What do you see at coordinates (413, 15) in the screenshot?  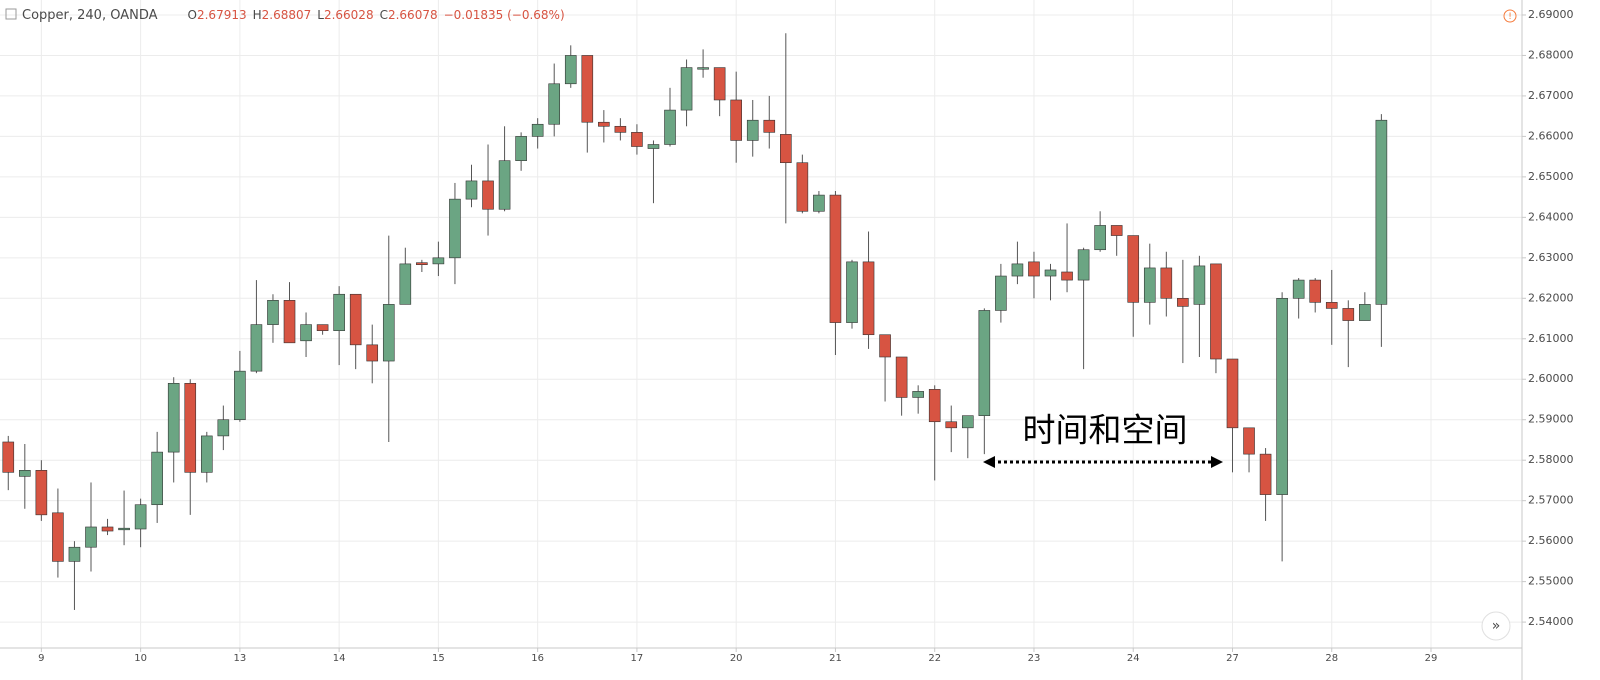 I see `legend-value: 2.66078` at bounding box center [413, 15].